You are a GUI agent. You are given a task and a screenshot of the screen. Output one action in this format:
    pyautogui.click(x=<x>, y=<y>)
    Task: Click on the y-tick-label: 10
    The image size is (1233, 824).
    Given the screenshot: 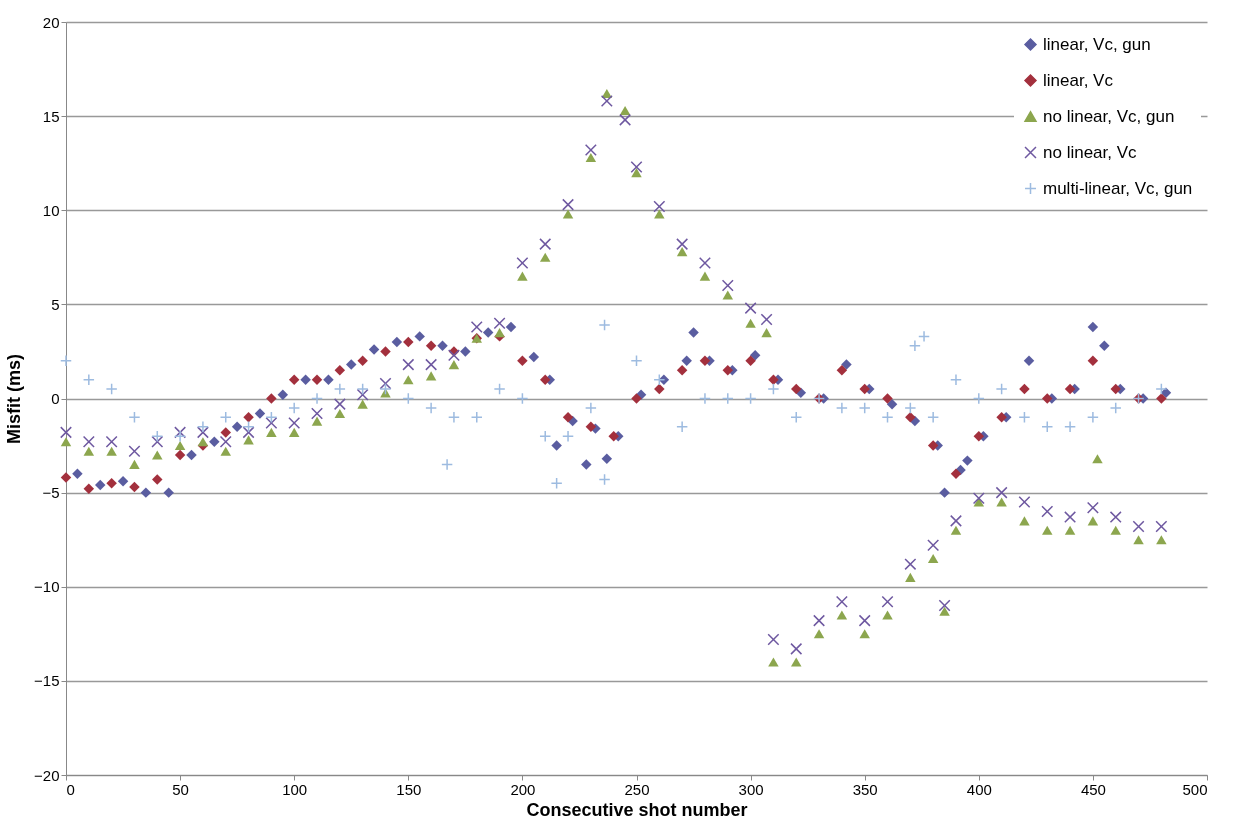 What is the action you would take?
    pyautogui.click(x=51, y=210)
    